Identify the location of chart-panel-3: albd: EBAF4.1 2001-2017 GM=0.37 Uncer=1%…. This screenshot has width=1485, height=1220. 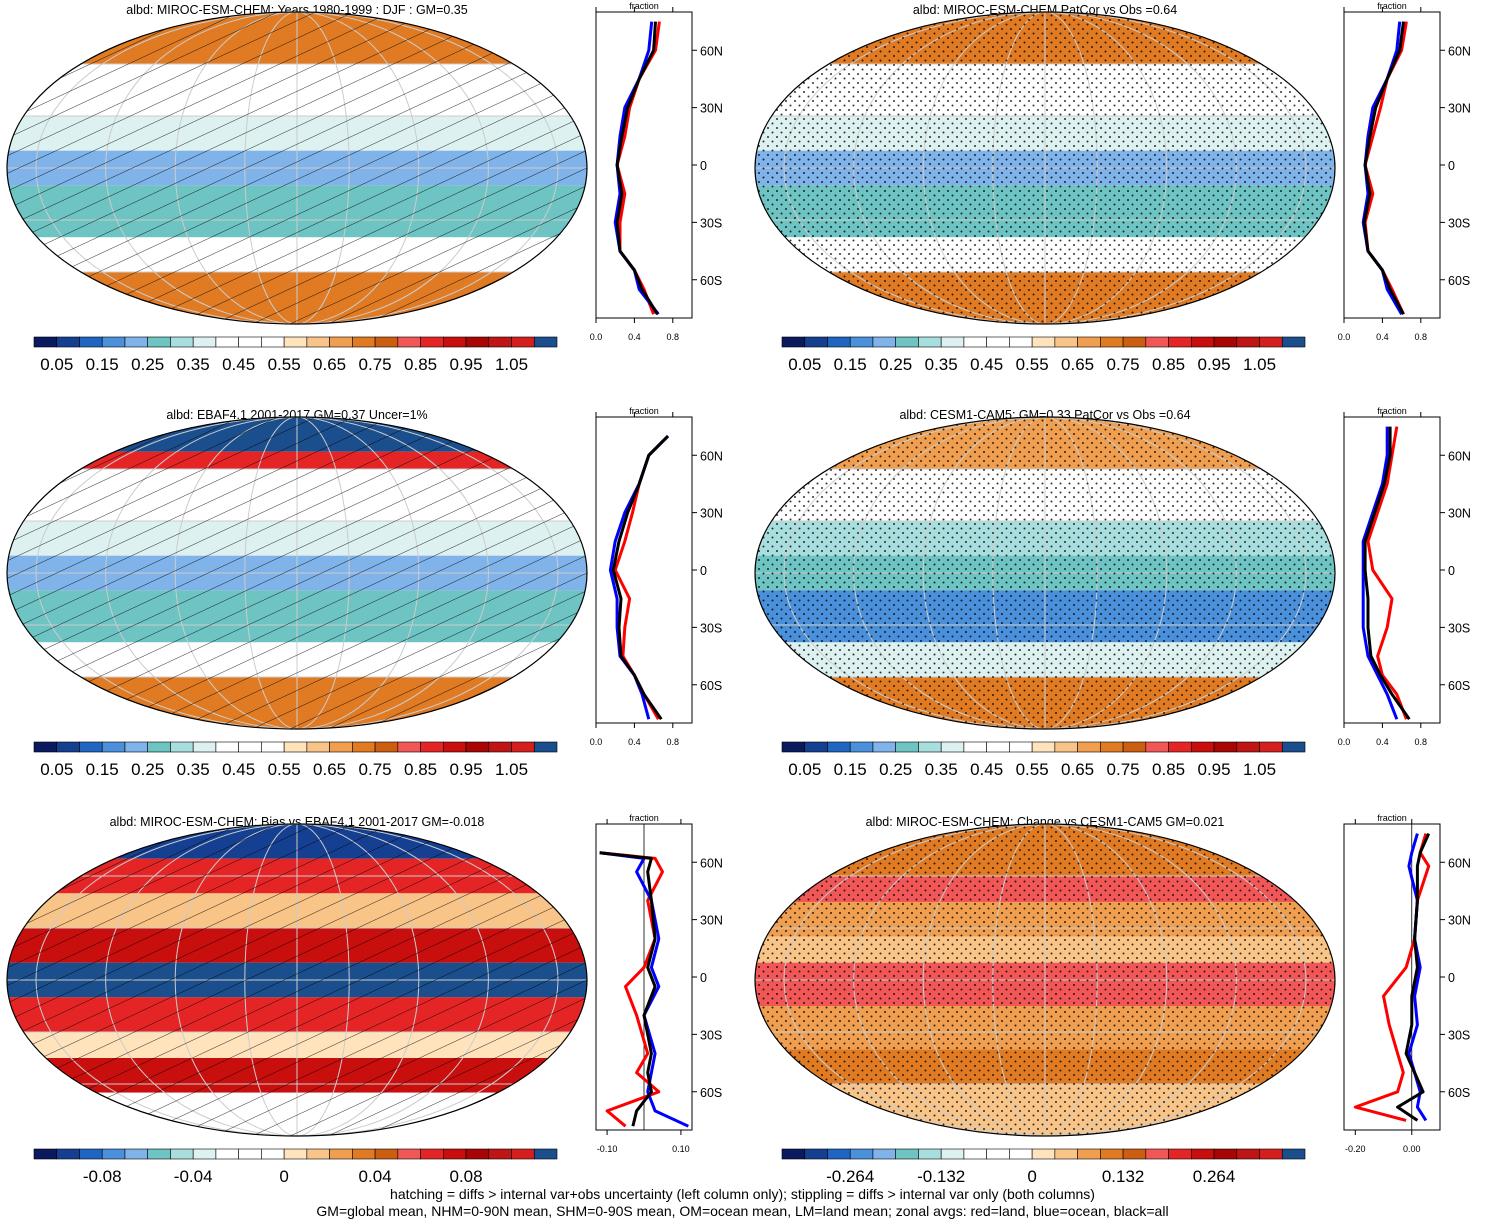
(364, 592).